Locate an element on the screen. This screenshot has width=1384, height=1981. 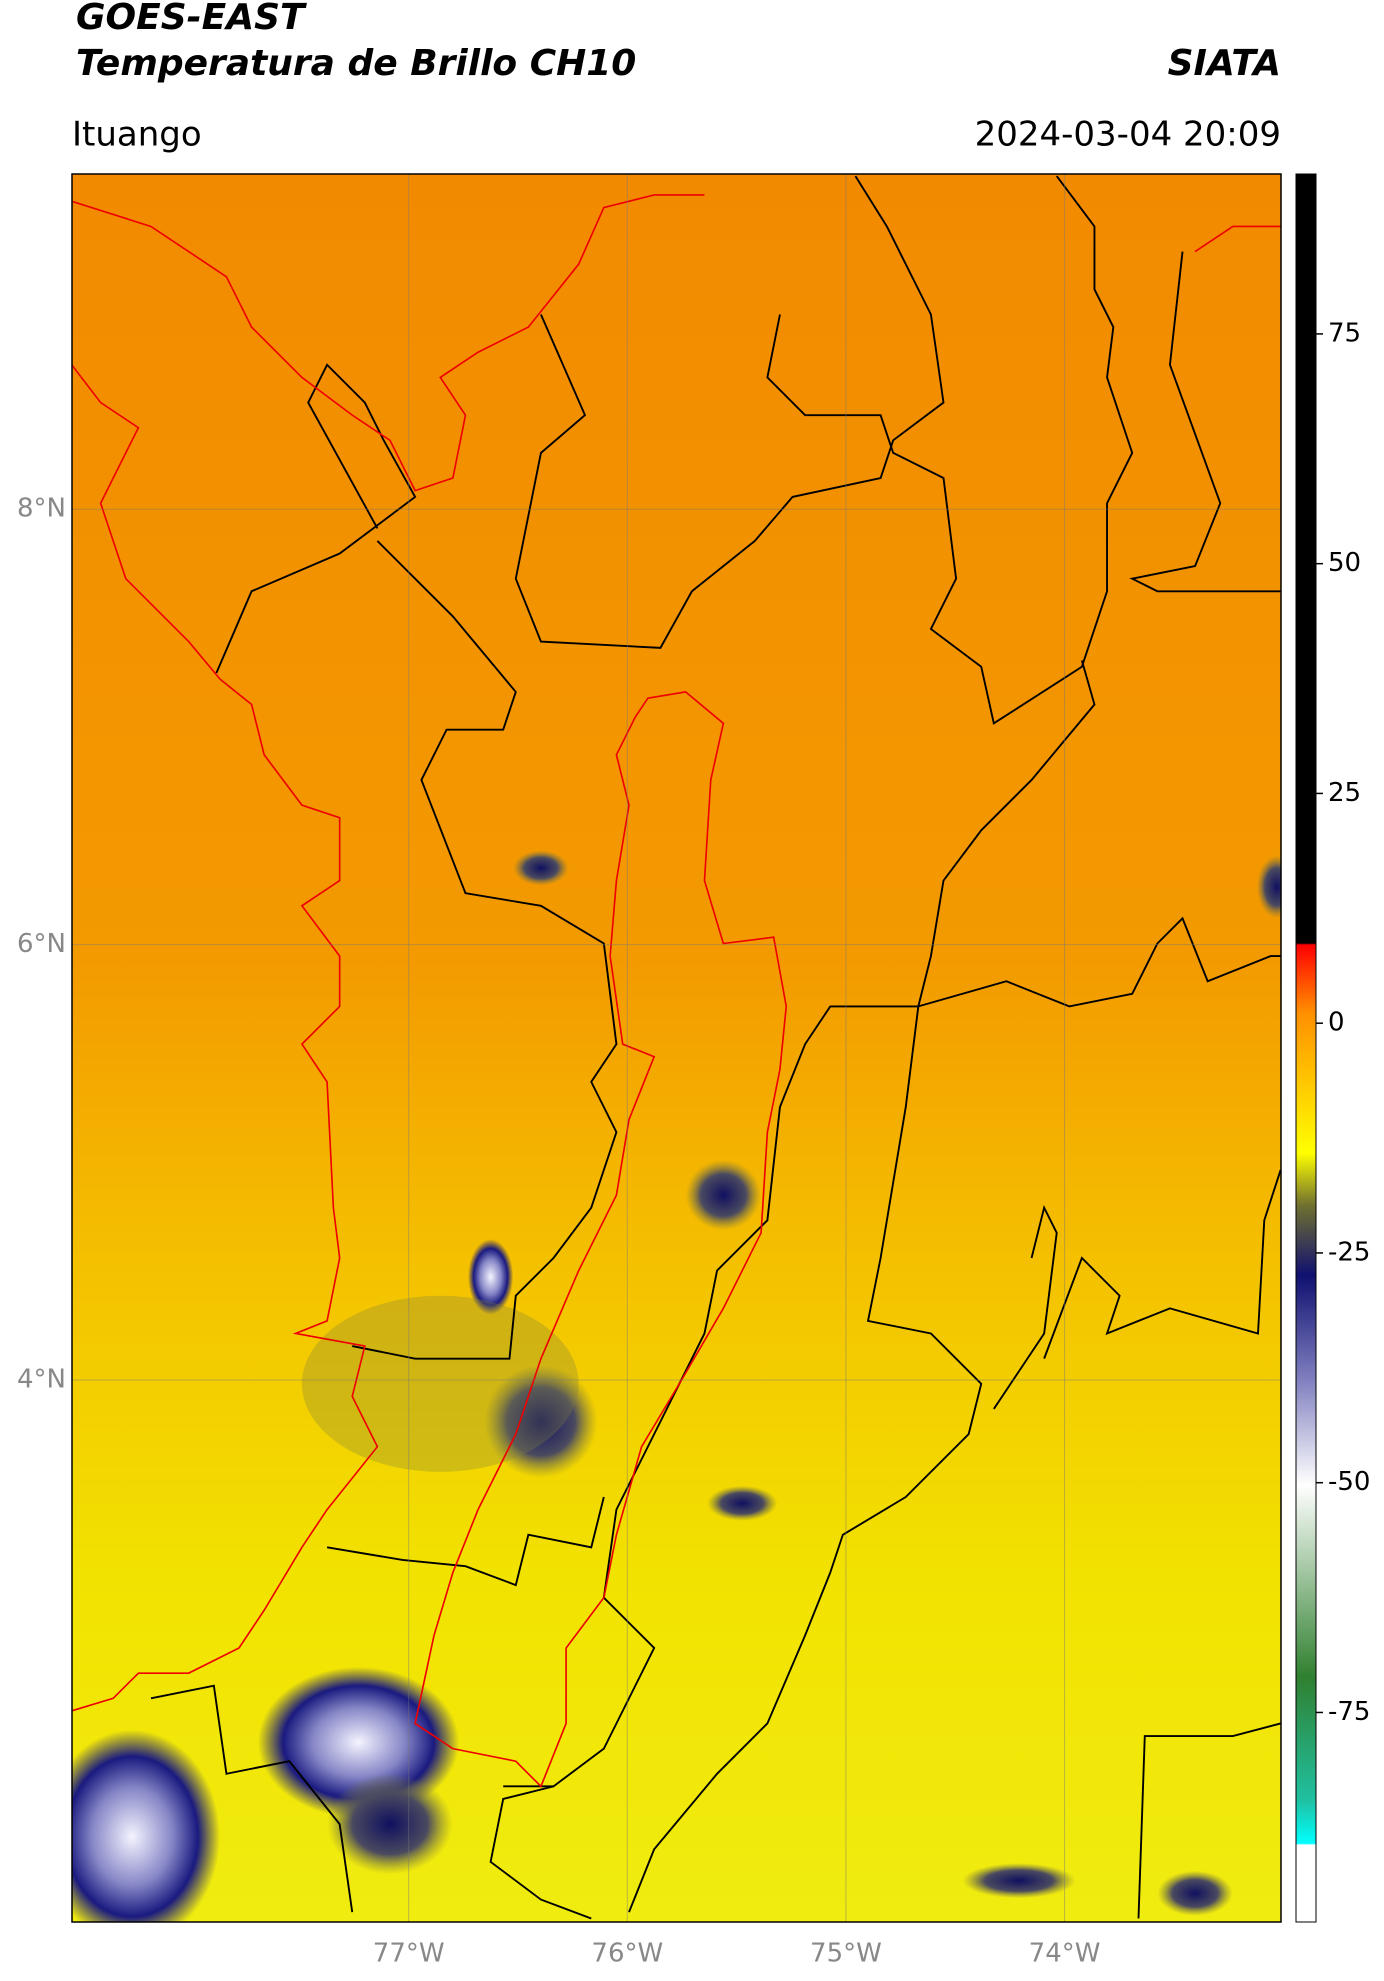
x-tick-label: 74°W is located at coordinates (1065, 1954).